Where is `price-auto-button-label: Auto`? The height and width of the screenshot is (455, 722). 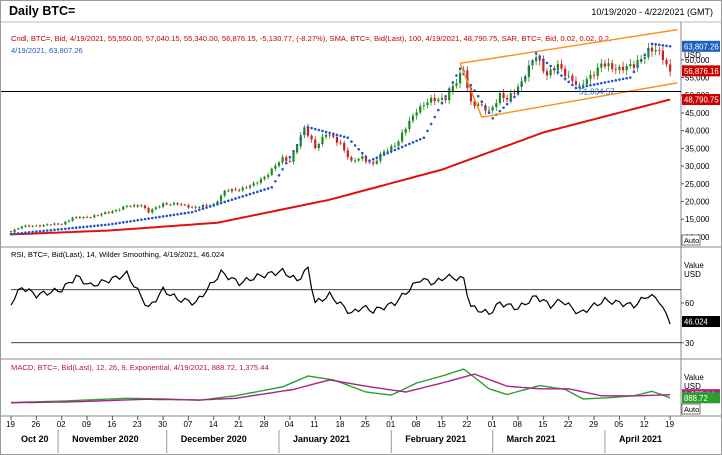
price-auto-button-label: Auto is located at coordinates (691, 240).